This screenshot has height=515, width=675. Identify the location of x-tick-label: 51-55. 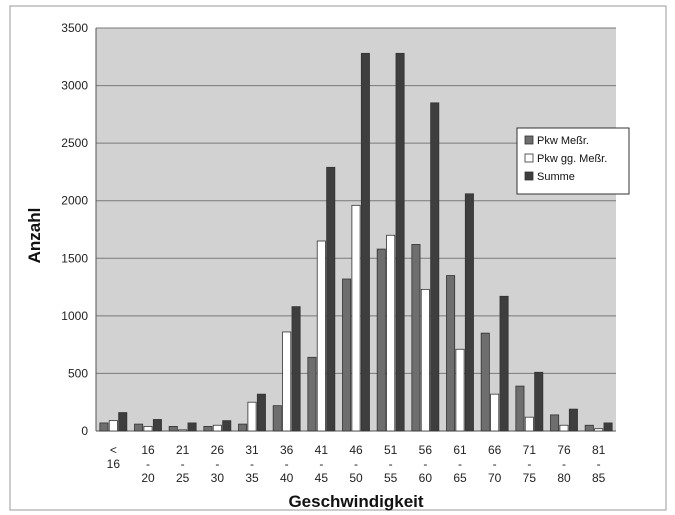
(391, 464).